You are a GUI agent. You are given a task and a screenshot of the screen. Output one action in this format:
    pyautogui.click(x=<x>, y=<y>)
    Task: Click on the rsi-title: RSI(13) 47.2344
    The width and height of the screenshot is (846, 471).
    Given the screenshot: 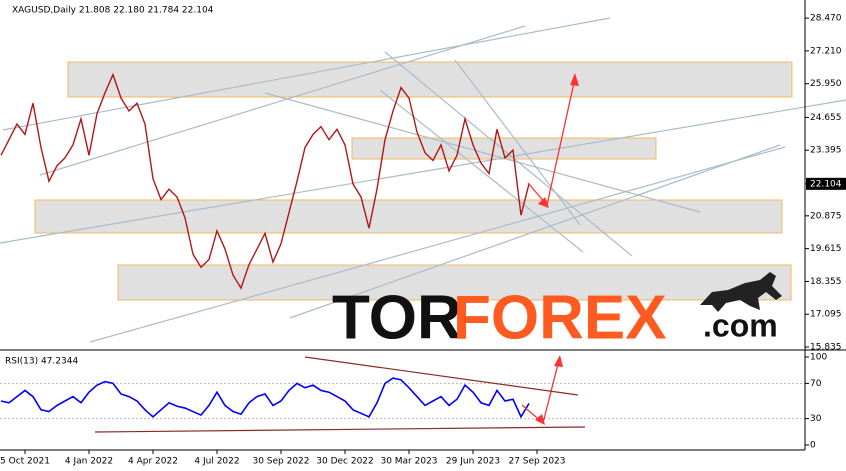 What is the action you would take?
    pyautogui.click(x=41, y=362)
    